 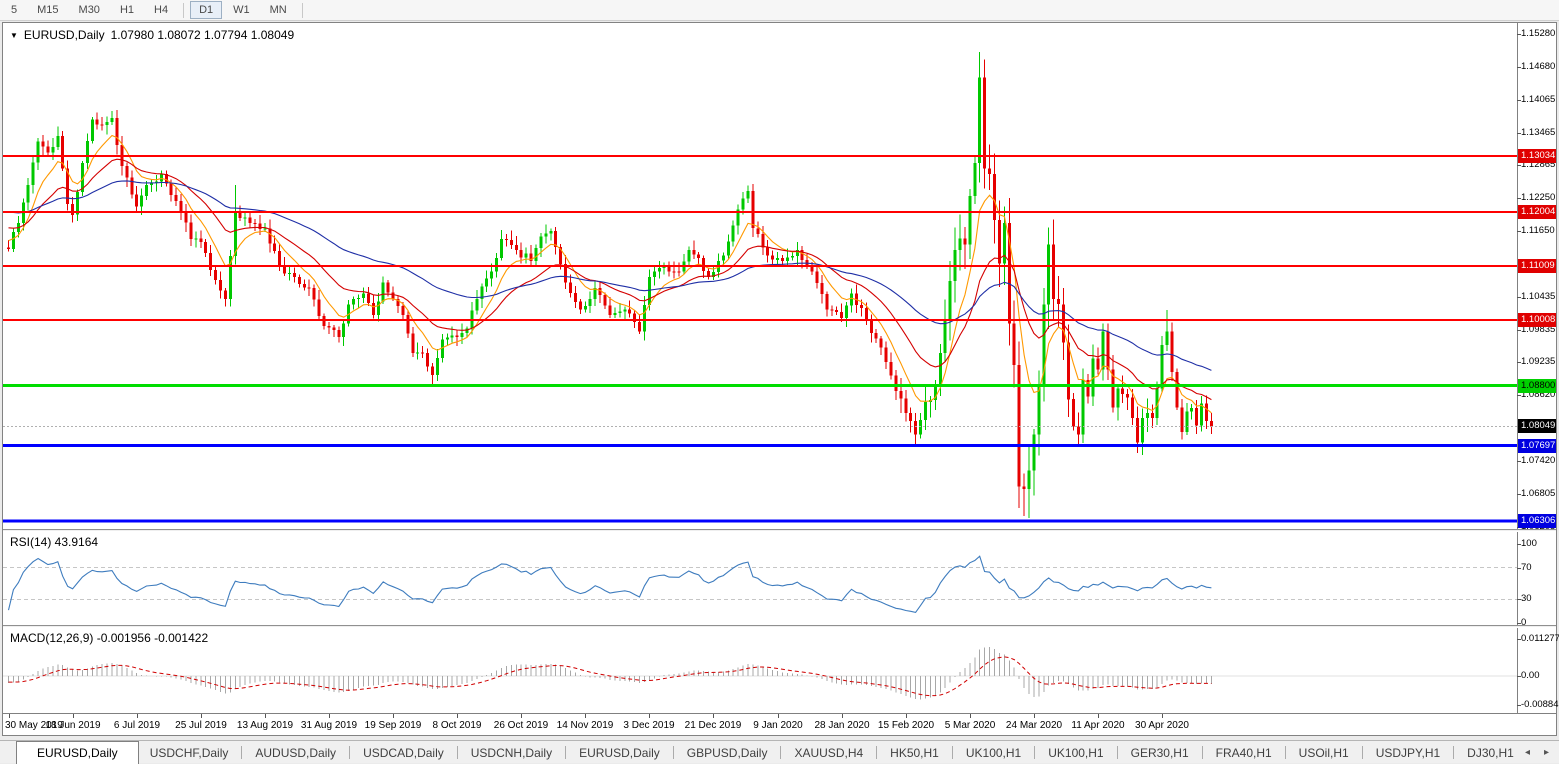 What do you see at coordinates (64, 35) in the screenshot?
I see `chart-symbol-period: EURUSD,Daily` at bounding box center [64, 35].